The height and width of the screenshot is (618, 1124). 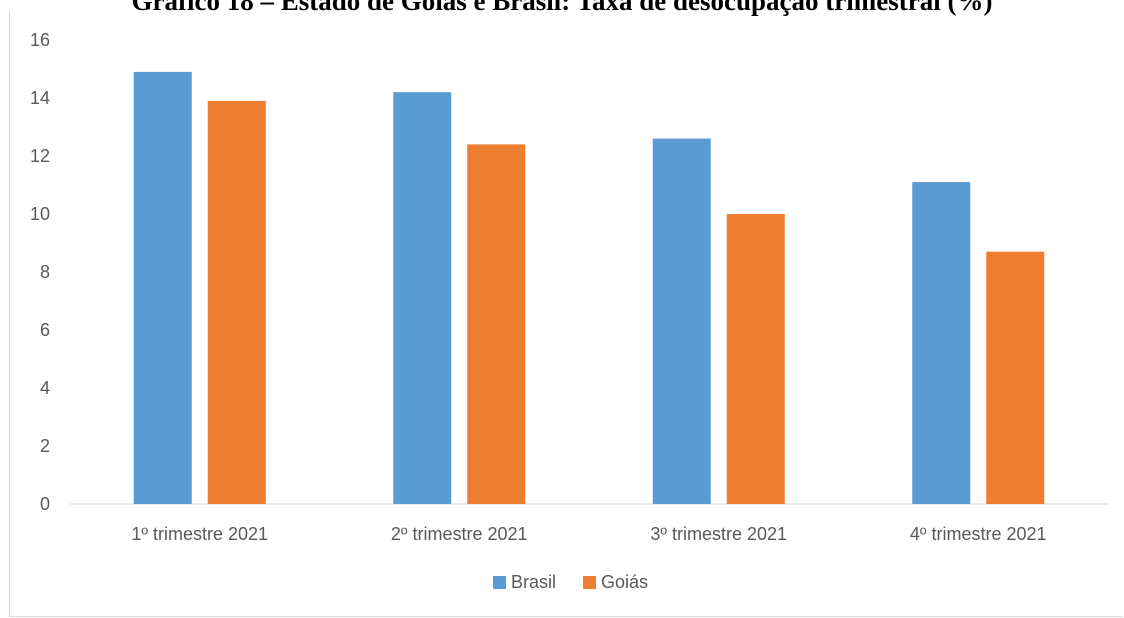 I want to click on y-tick-label: 6, so click(x=45, y=330).